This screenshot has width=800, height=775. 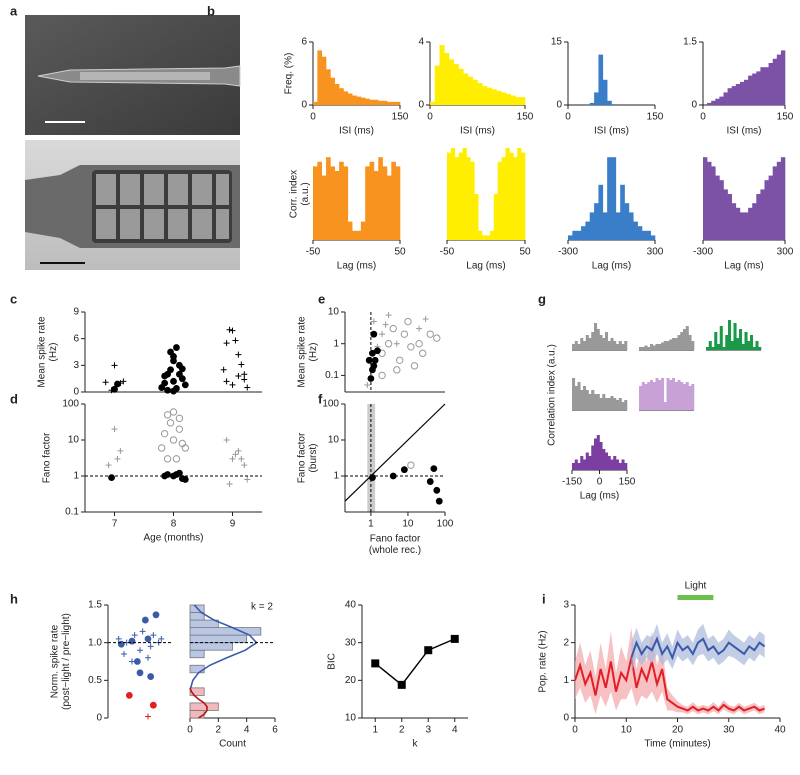 What do you see at coordinates (703, 252) in the screenshot?
I see `x-tick-label: -300` at bounding box center [703, 252].